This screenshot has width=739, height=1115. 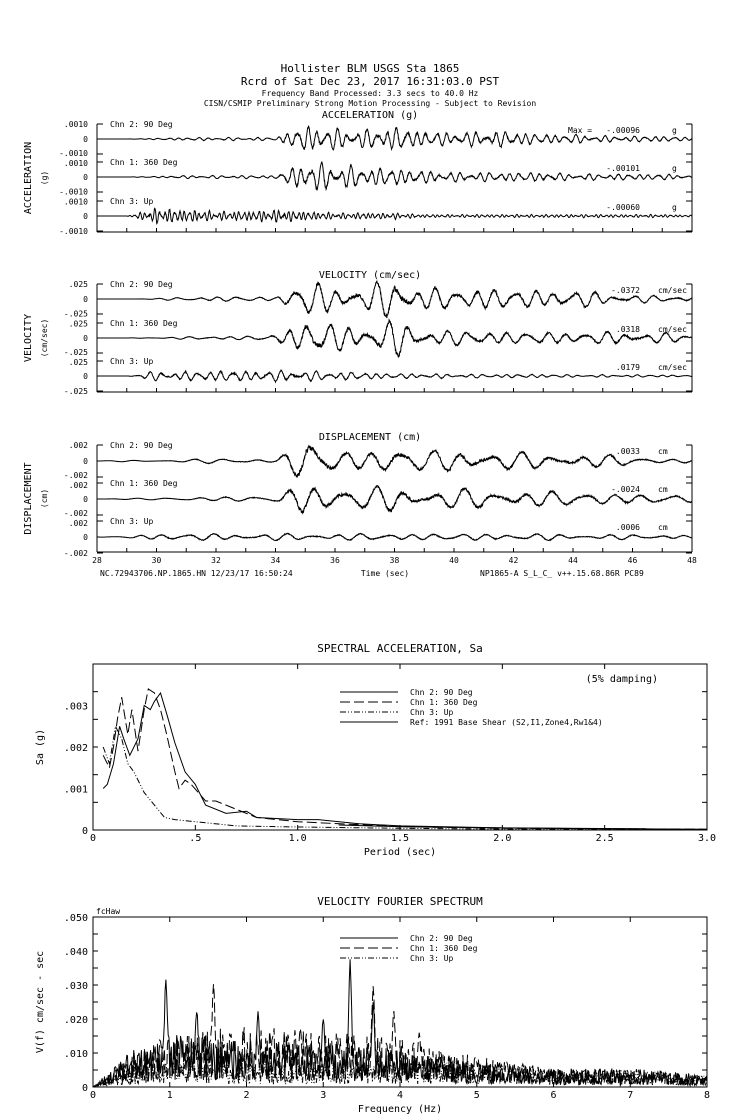 What do you see at coordinates (44, 498) in the screenshot?
I see `y-axis-unit: (cm)` at bounding box center [44, 498].